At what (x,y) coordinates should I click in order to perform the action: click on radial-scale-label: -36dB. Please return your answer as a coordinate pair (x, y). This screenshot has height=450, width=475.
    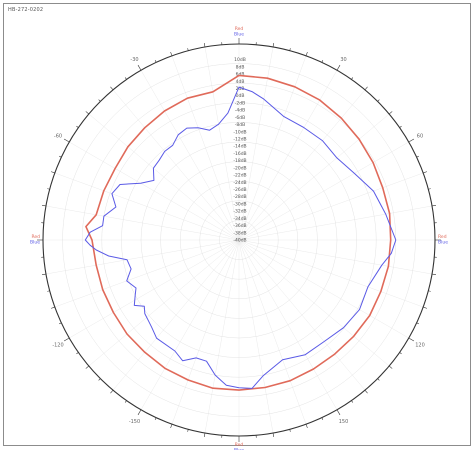
    Looking at the image, I should click on (239, 226).